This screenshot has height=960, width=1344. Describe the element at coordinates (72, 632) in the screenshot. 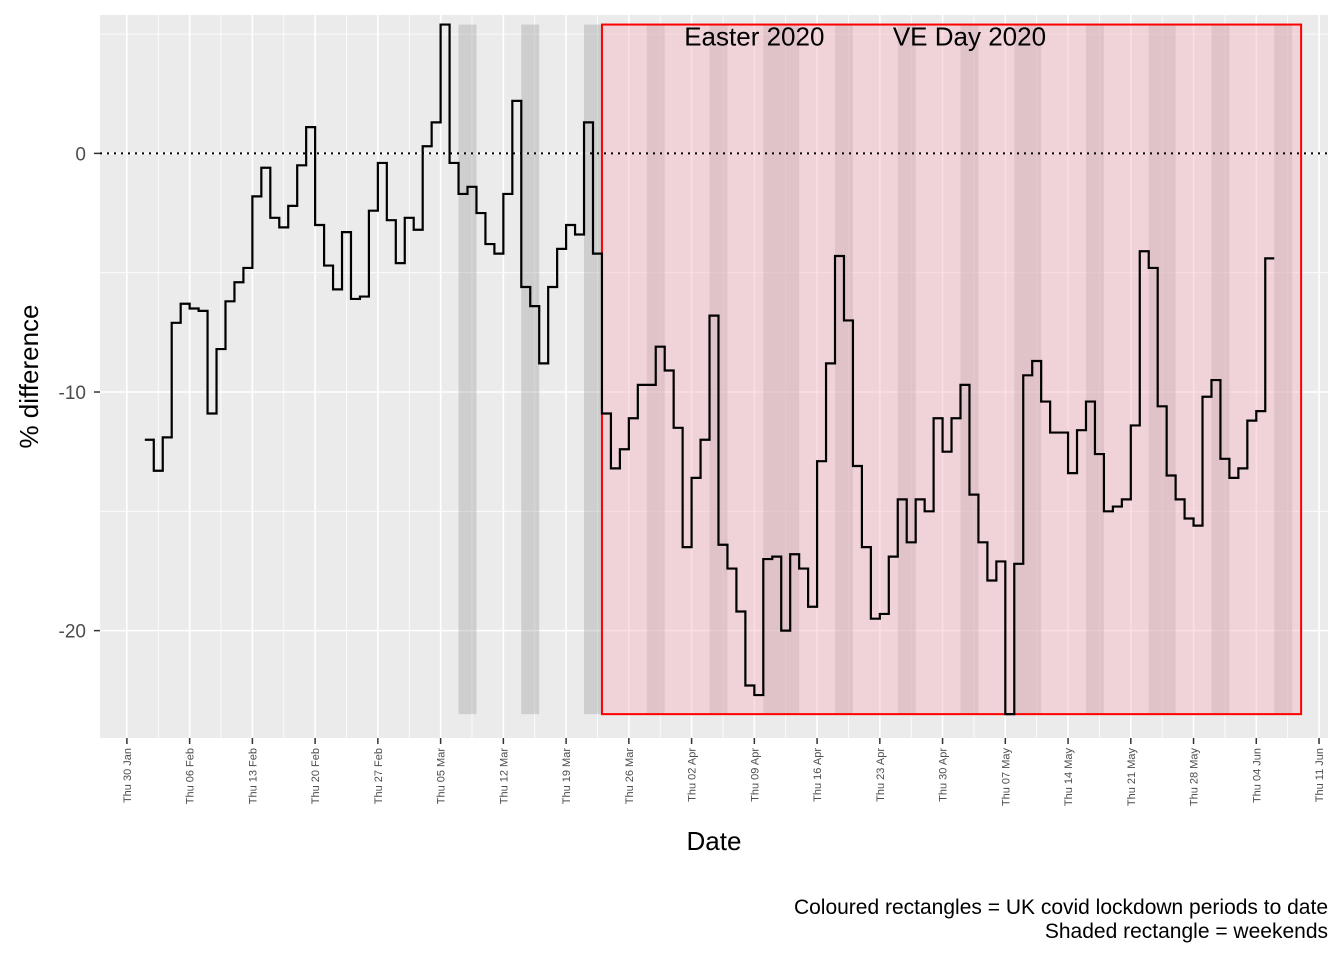

I see `y-tick-label: -20` at that location.